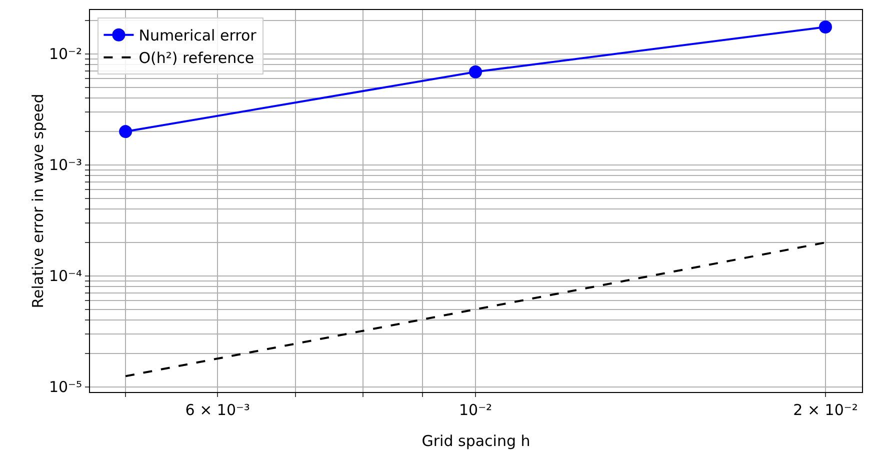 This screenshot has width=872, height=450. I want to click on y-tick-label: 10⁻⁵, so click(65, 387).